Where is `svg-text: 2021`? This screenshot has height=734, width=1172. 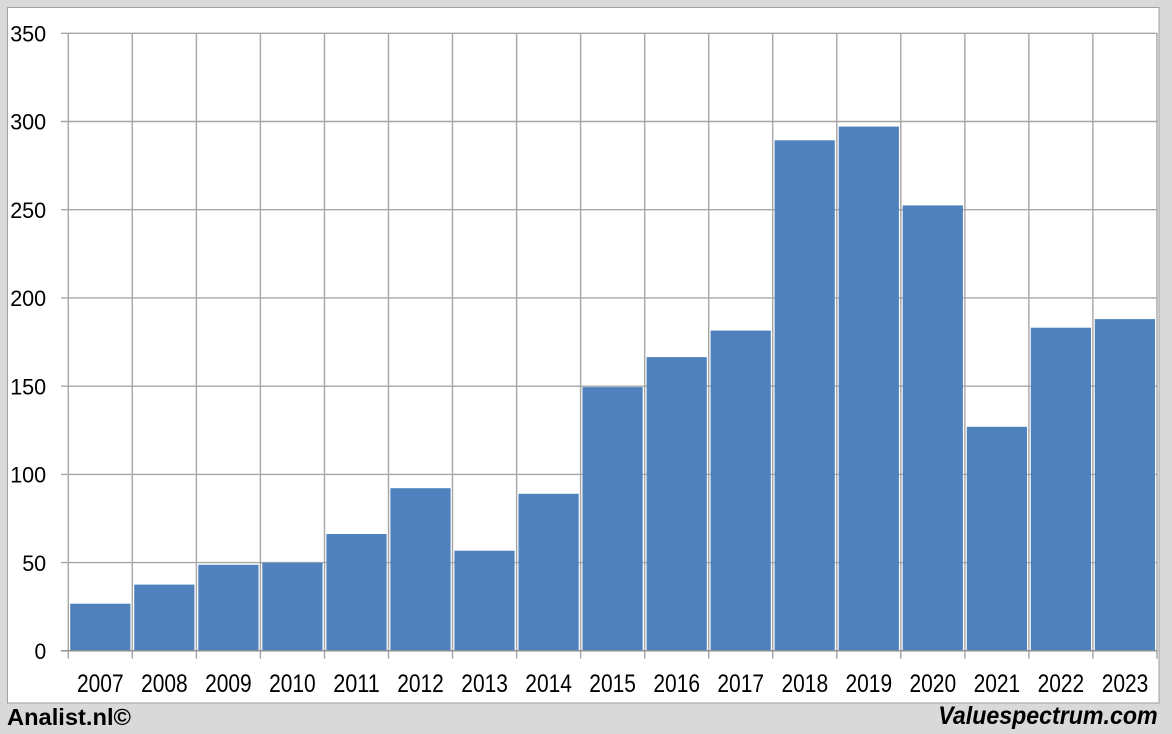 svg-text: 2021 is located at coordinates (997, 684).